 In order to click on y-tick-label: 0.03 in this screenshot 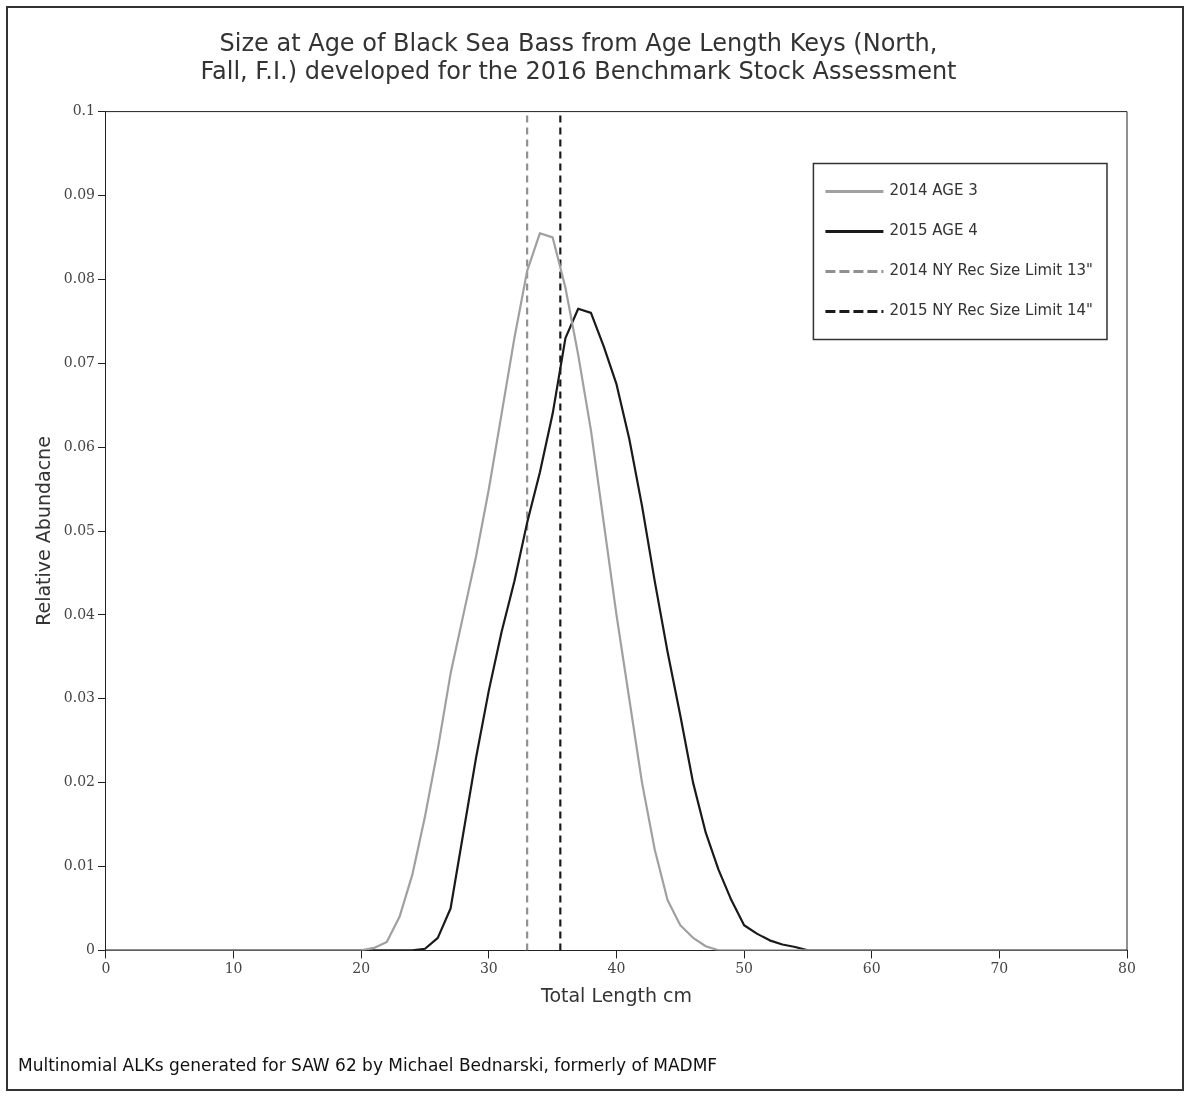, I will do `click(79, 697)`.